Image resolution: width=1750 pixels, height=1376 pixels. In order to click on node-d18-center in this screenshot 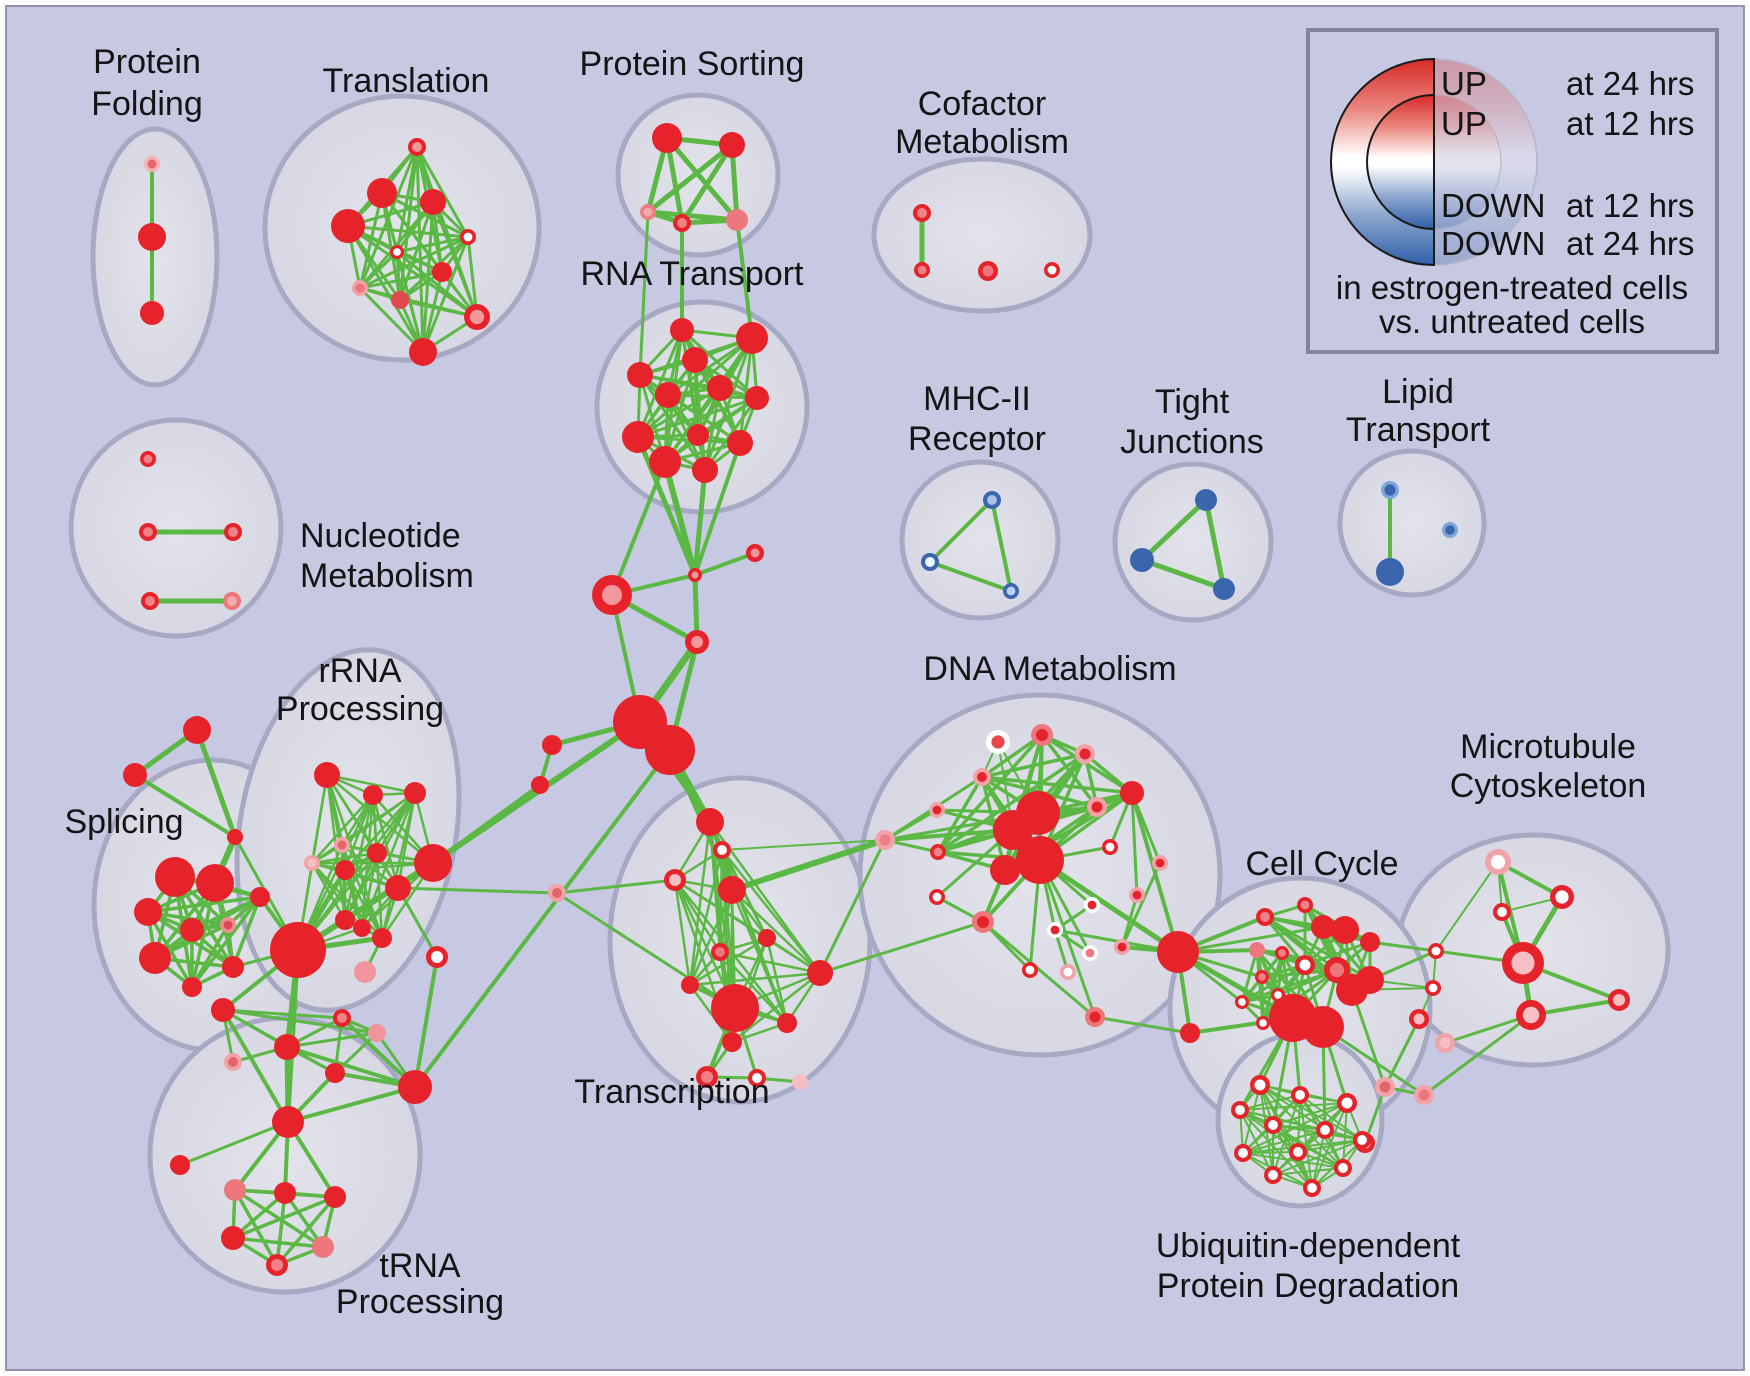, I will do `click(1137, 895)`.